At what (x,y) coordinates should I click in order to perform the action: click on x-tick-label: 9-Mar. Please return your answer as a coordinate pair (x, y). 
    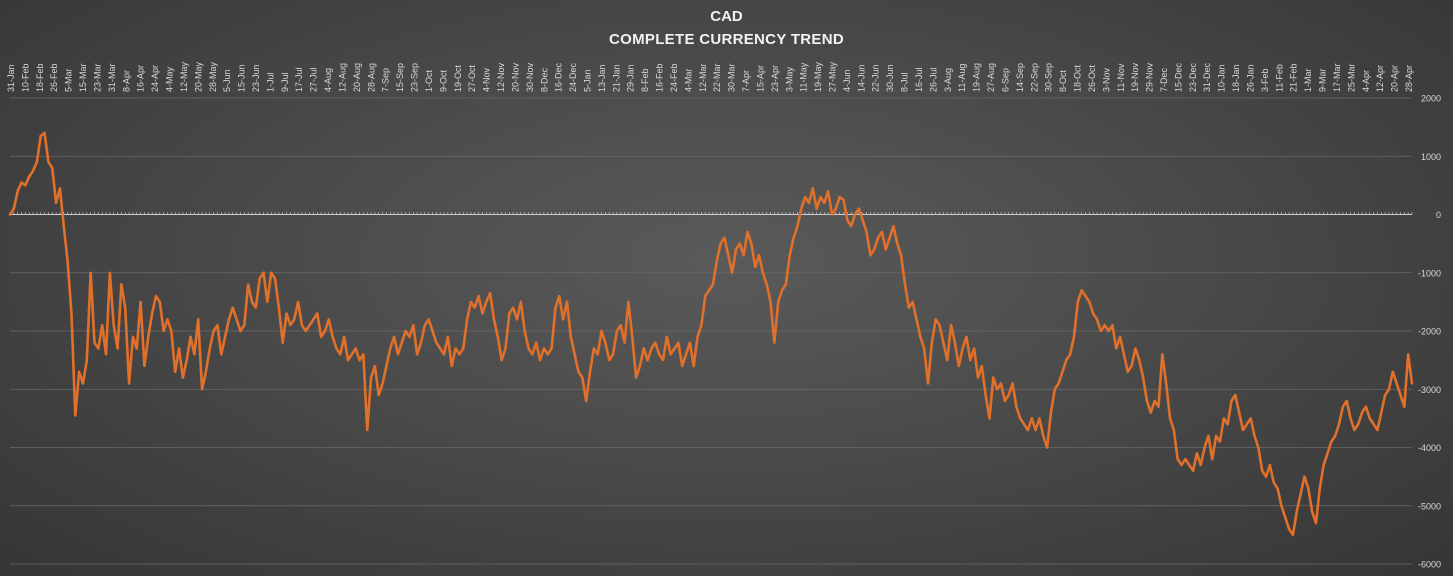
    Looking at the image, I should click on (1323, 80).